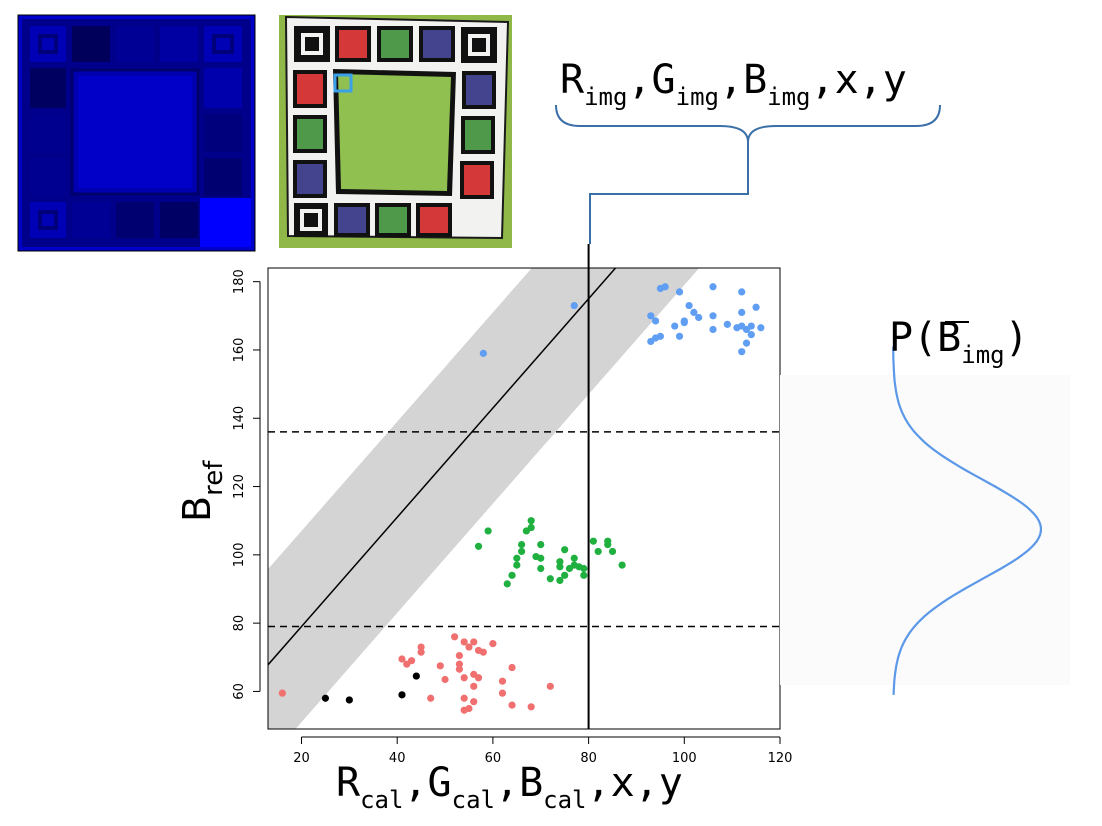 This screenshot has height=826, width=1102. What do you see at coordinates (588, 758) in the screenshot?
I see `x-tick-label: 80` at bounding box center [588, 758].